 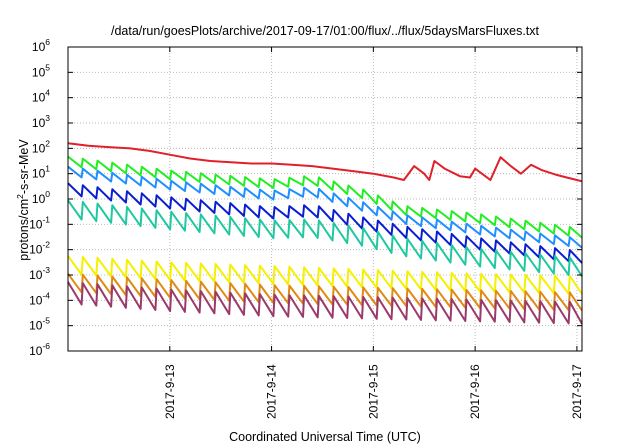 What do you see at coordinates (39, 248) in the screenshot?
I see `y-tick-label: 10⁻²` at bounding box center [39, 248].